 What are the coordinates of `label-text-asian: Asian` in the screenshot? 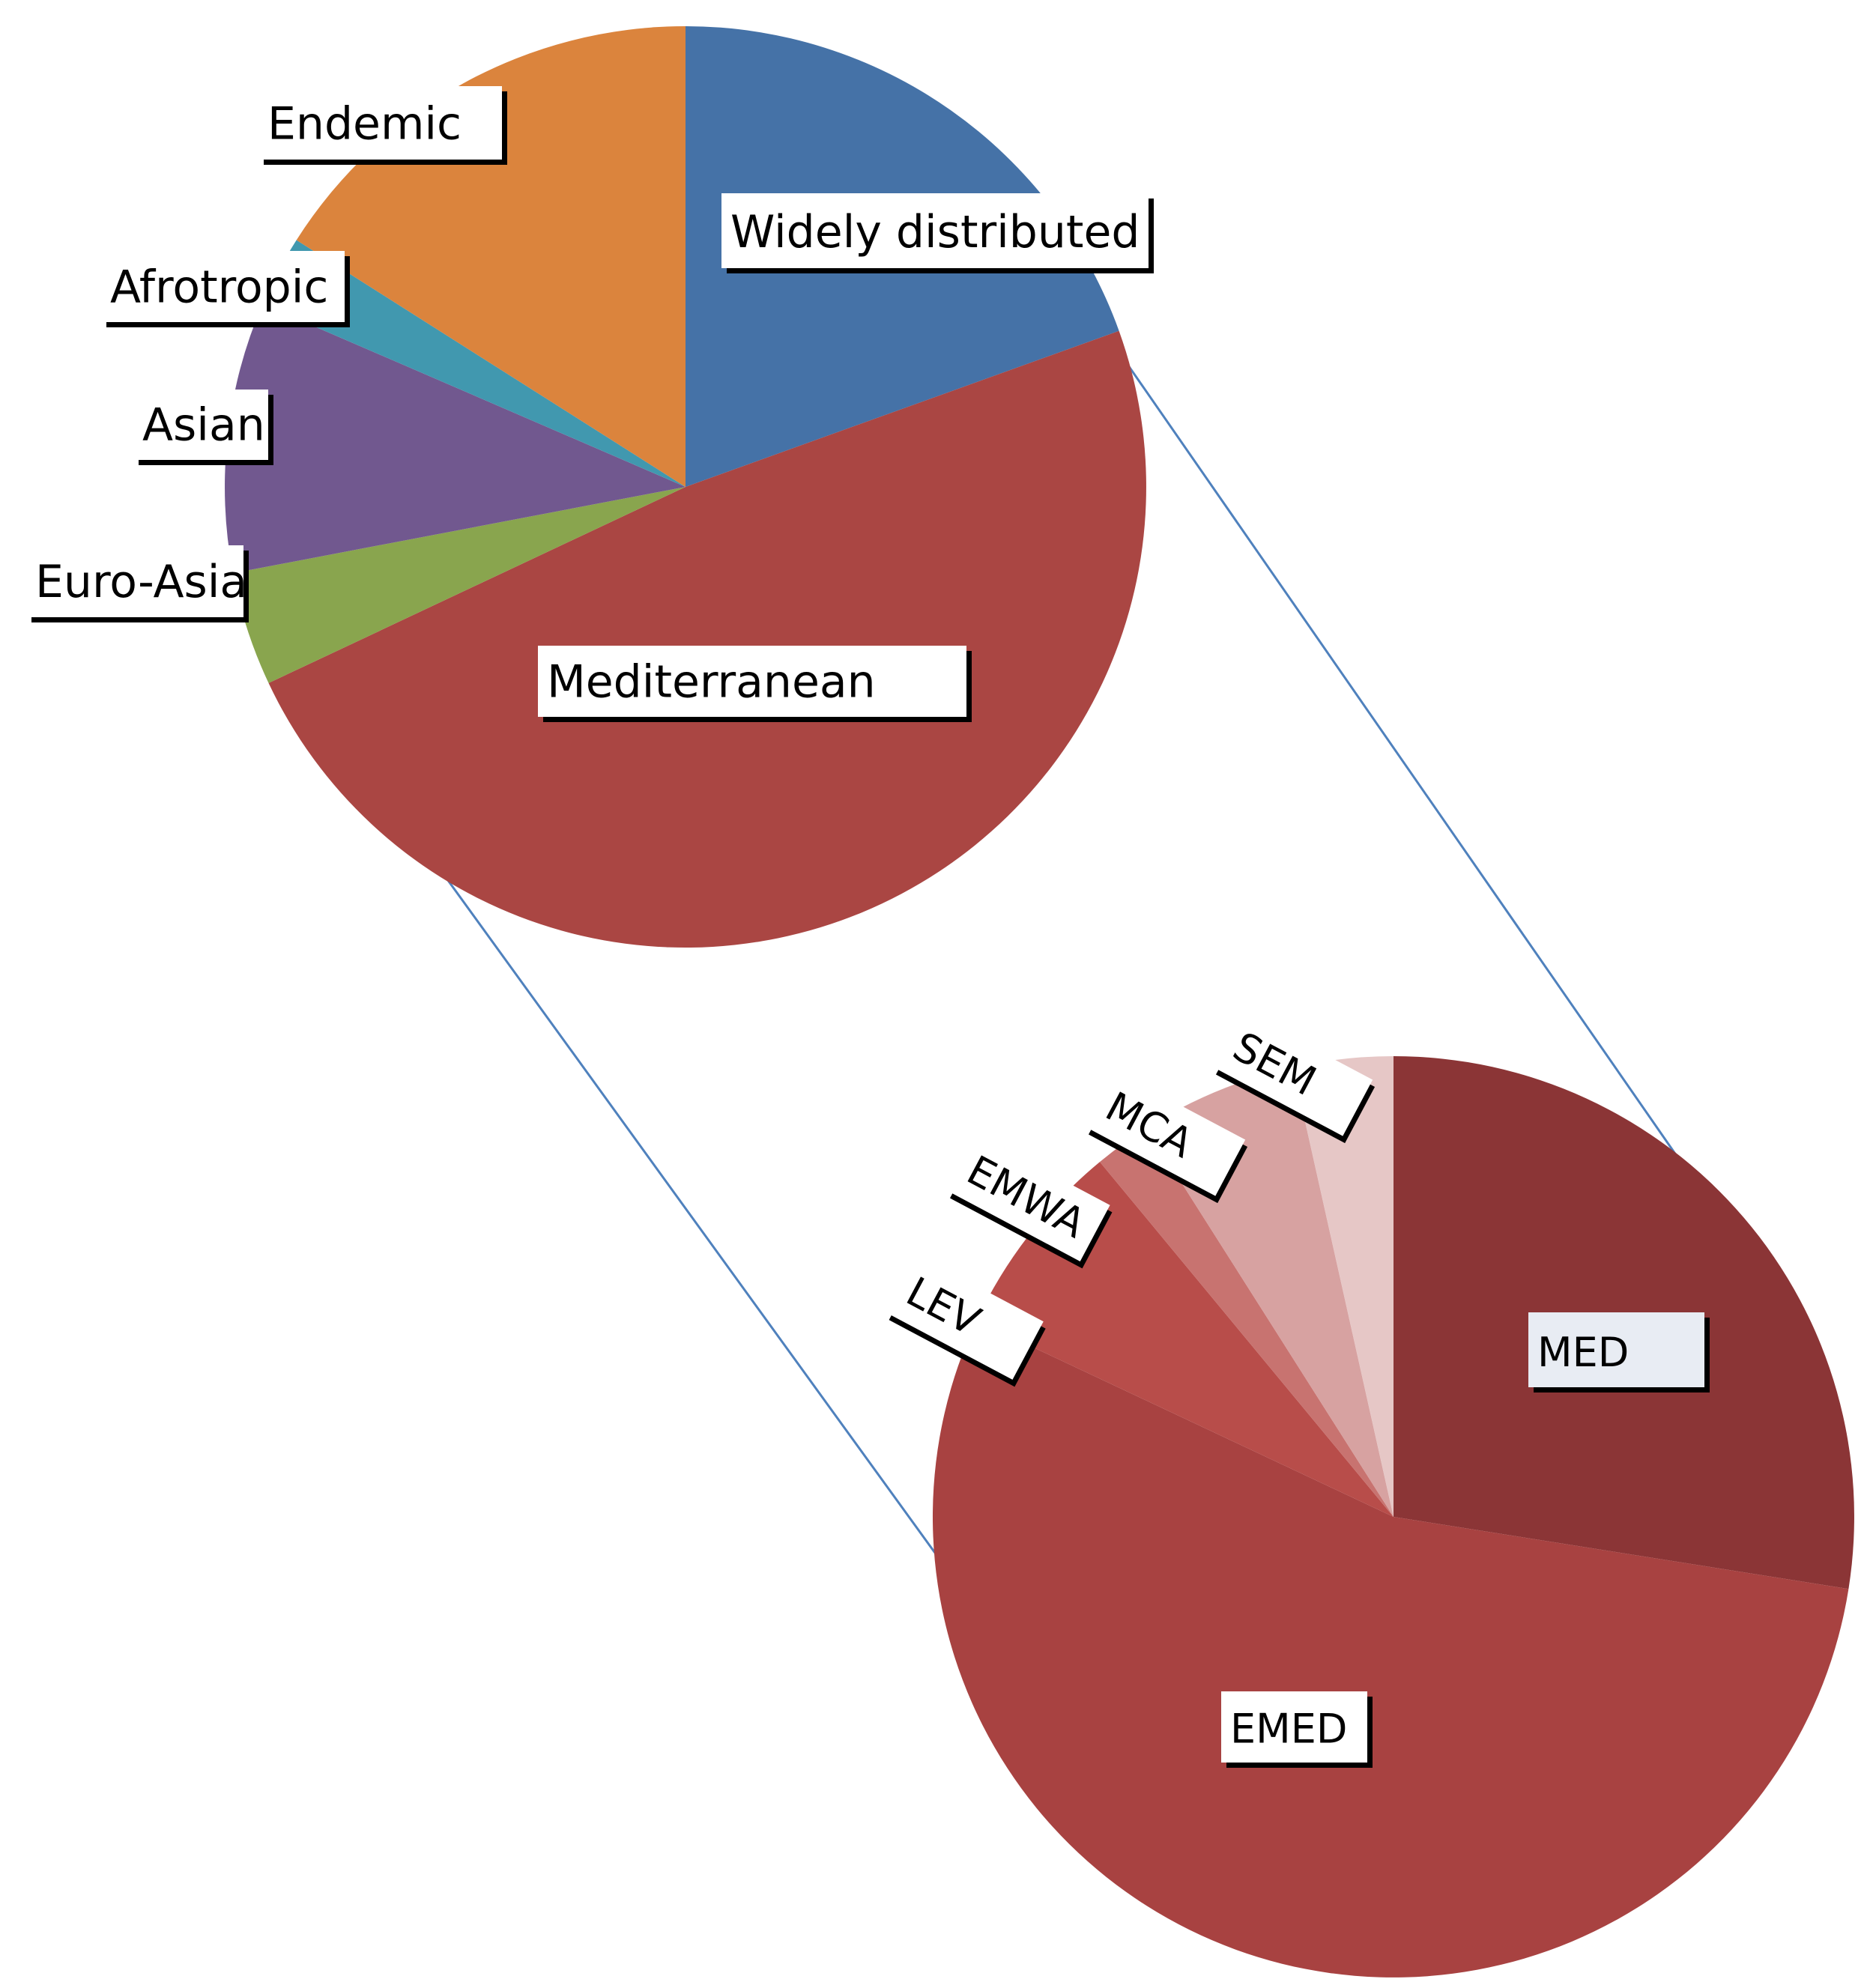 It's located at (203, 425).